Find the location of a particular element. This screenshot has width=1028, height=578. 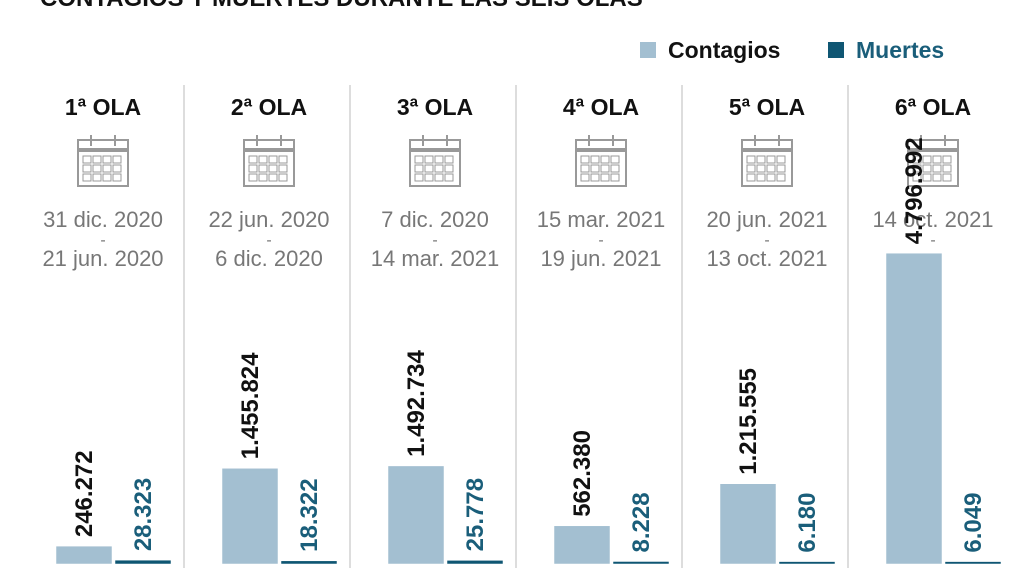

value-label: 6.049 is located at coordinates (973, 523).